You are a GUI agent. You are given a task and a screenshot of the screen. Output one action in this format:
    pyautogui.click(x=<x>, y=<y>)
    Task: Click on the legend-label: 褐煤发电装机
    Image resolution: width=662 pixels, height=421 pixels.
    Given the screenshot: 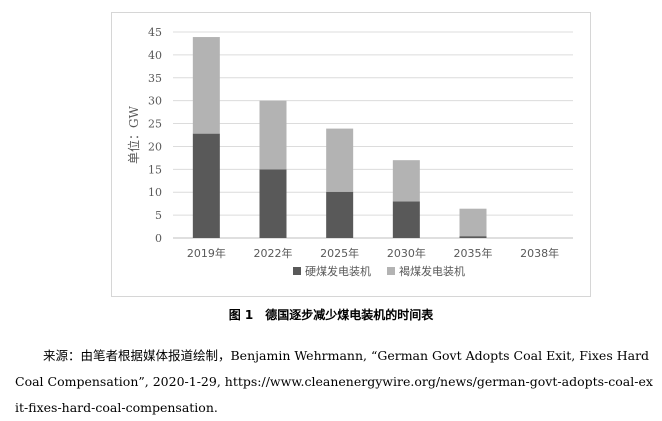 What is the action you would take?
    pyautogui.click(x=432, y=271)
    